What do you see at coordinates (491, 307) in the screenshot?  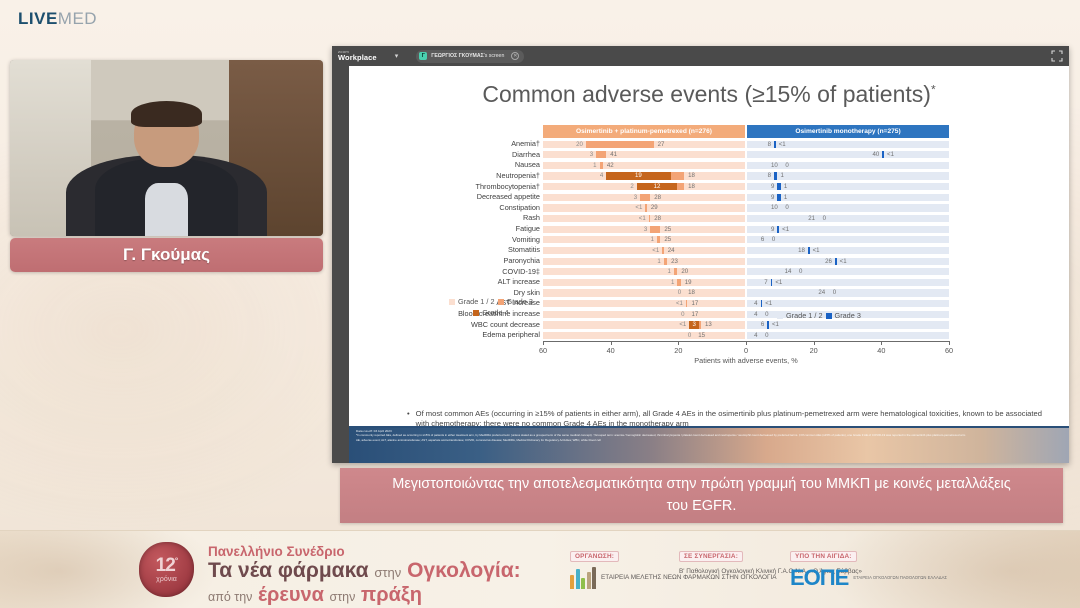 I see `chart-legend-left: Grade 1 / 2 Grade 3 Grade 4` at bounding box center [491, 307].